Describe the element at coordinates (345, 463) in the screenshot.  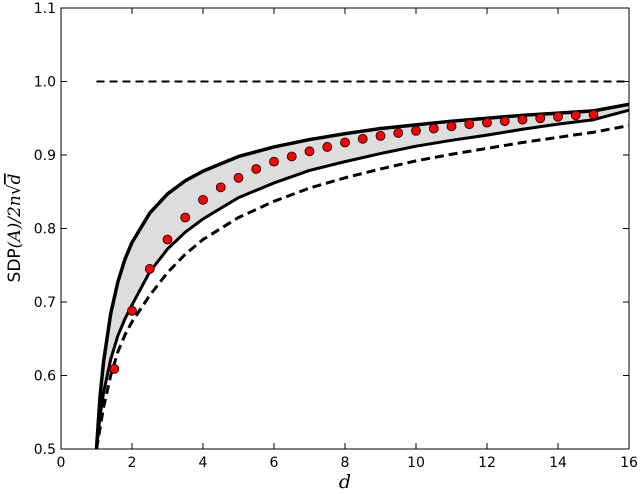
I see `x-tick-label: 8` at that location.